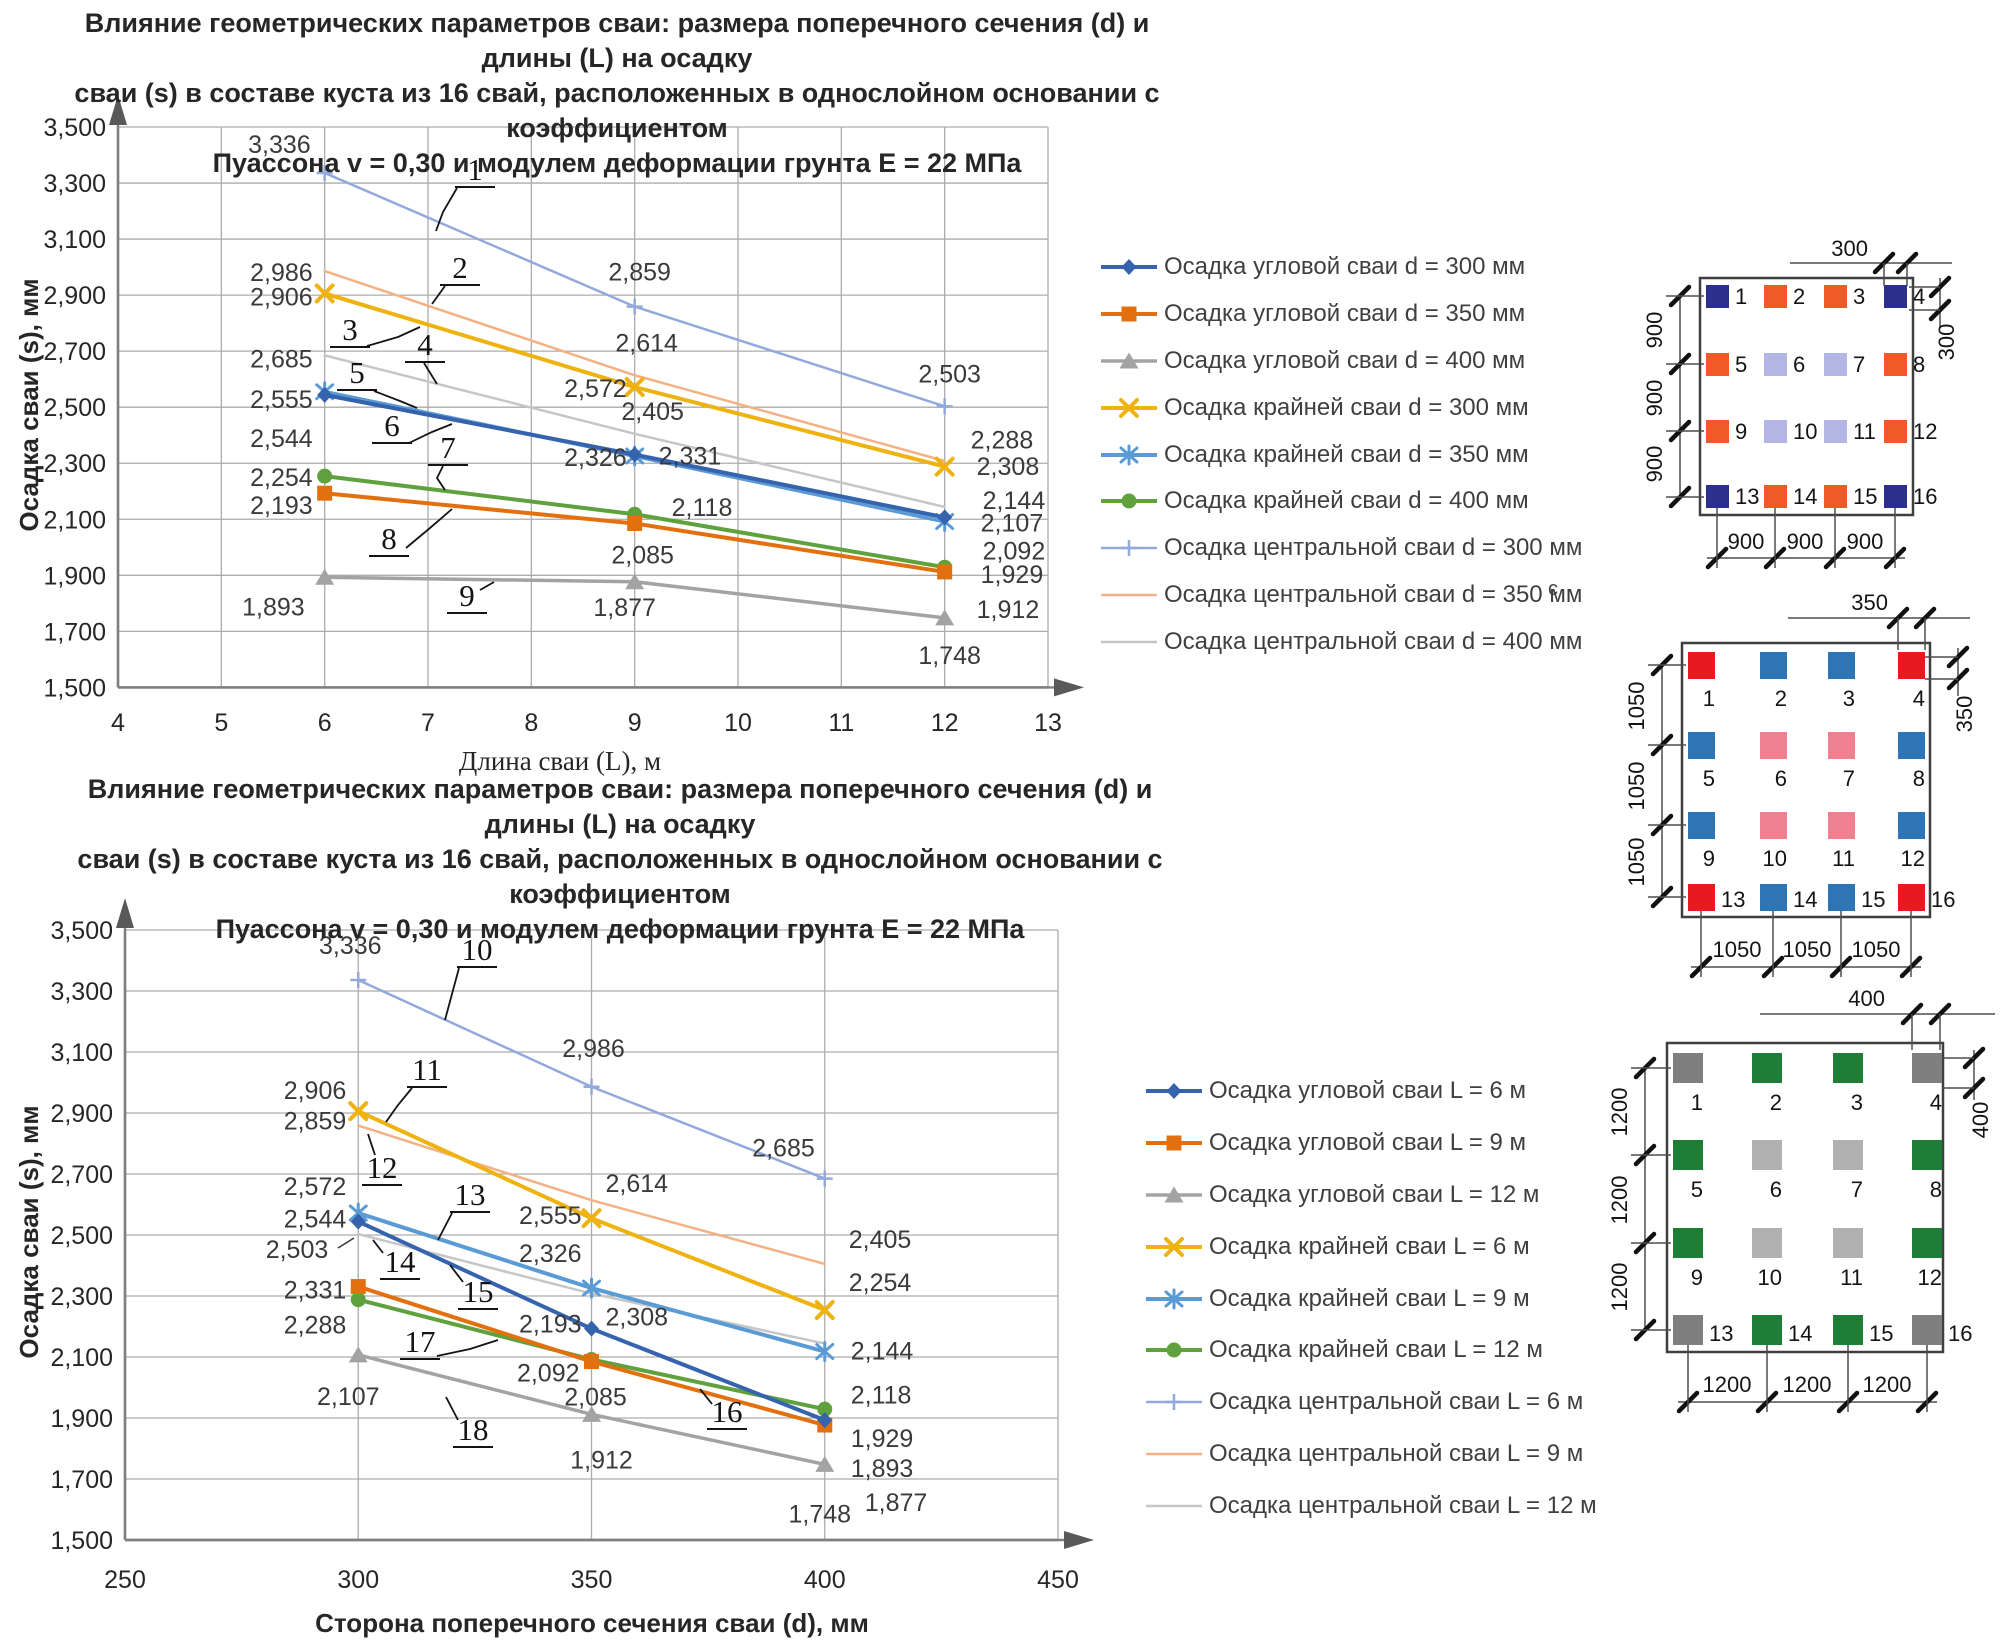  I want to click on x-tick-label: 6, so click(325, 723).